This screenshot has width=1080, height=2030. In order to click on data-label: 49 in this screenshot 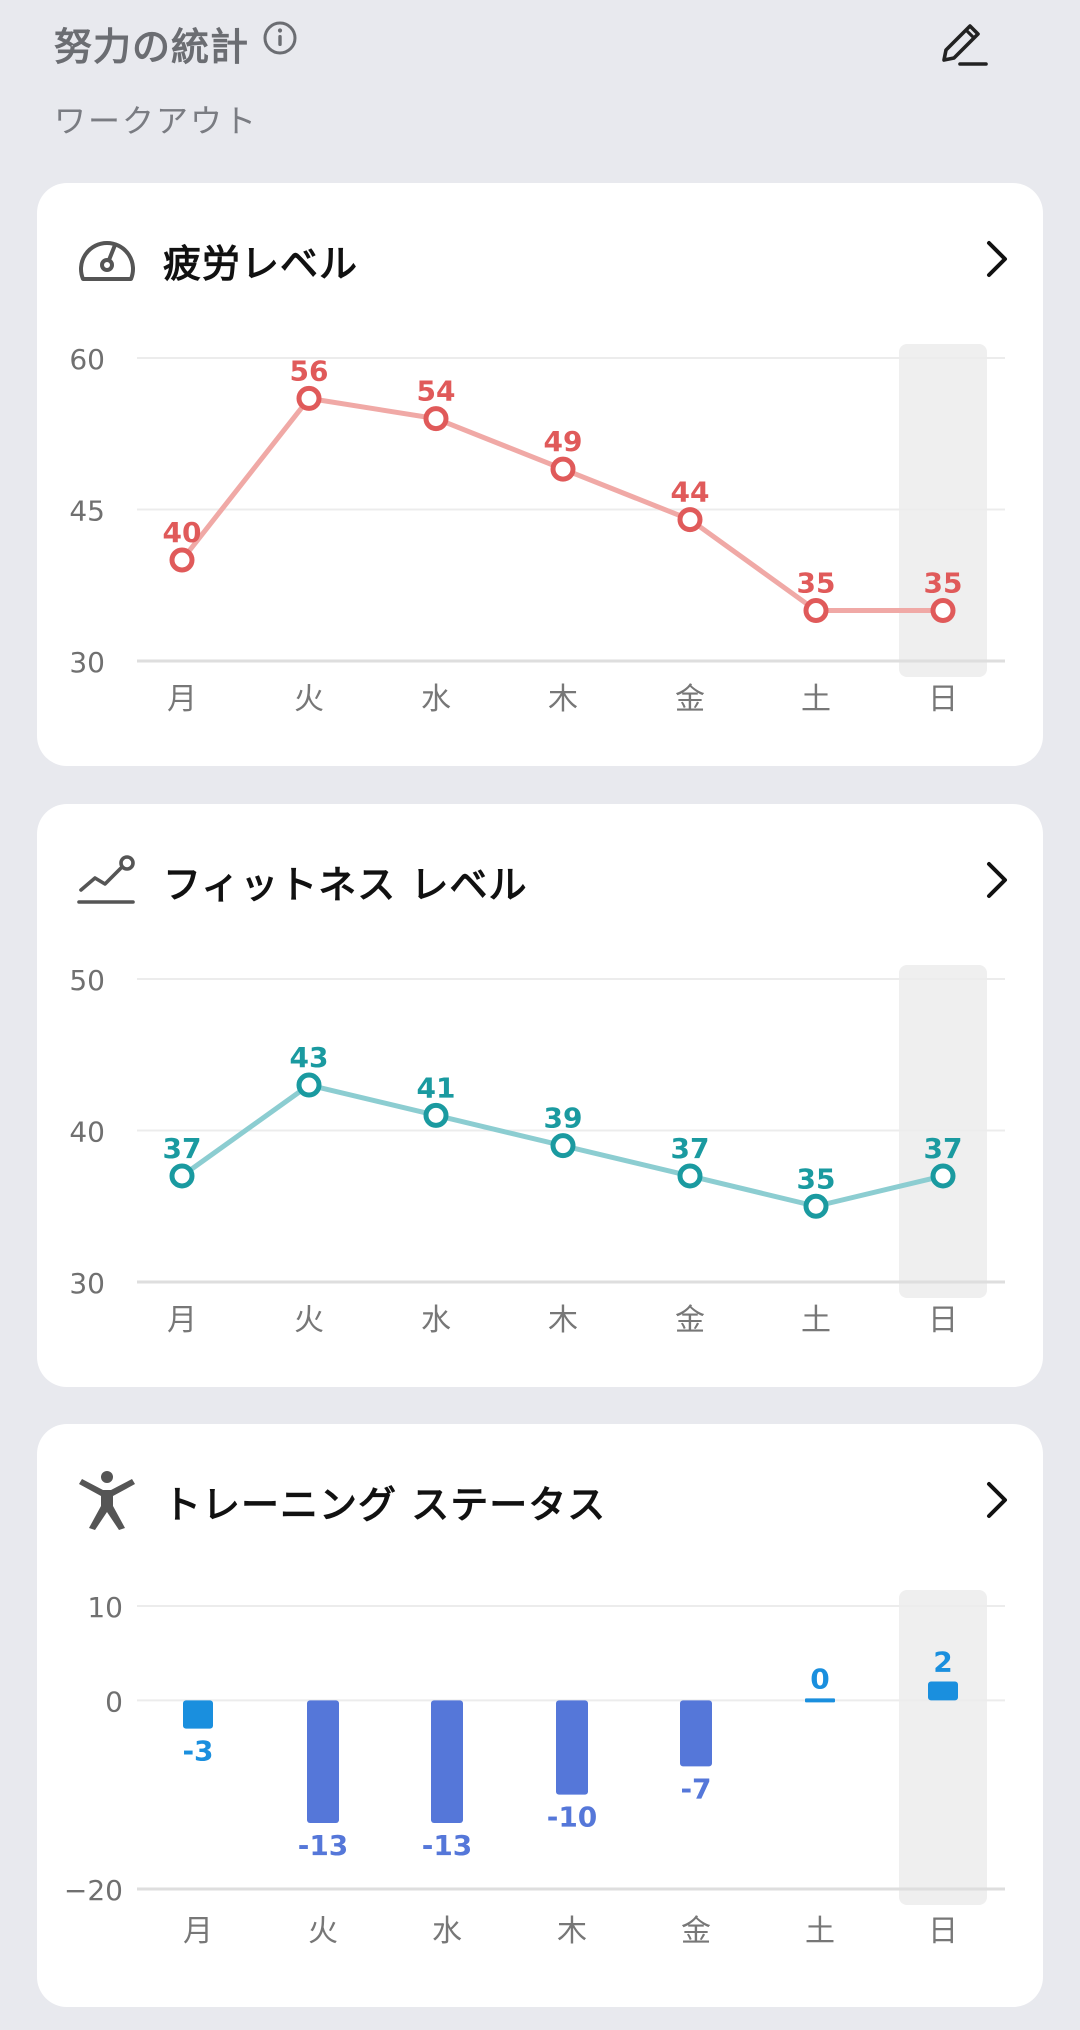, I will do `click(563, 441)`.